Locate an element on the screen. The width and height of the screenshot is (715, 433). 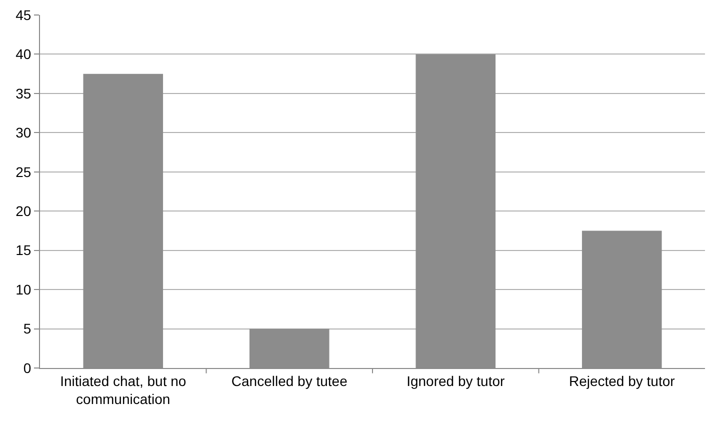
x-tick-label: Rejected by tutor is located at coordinates (622, 380).